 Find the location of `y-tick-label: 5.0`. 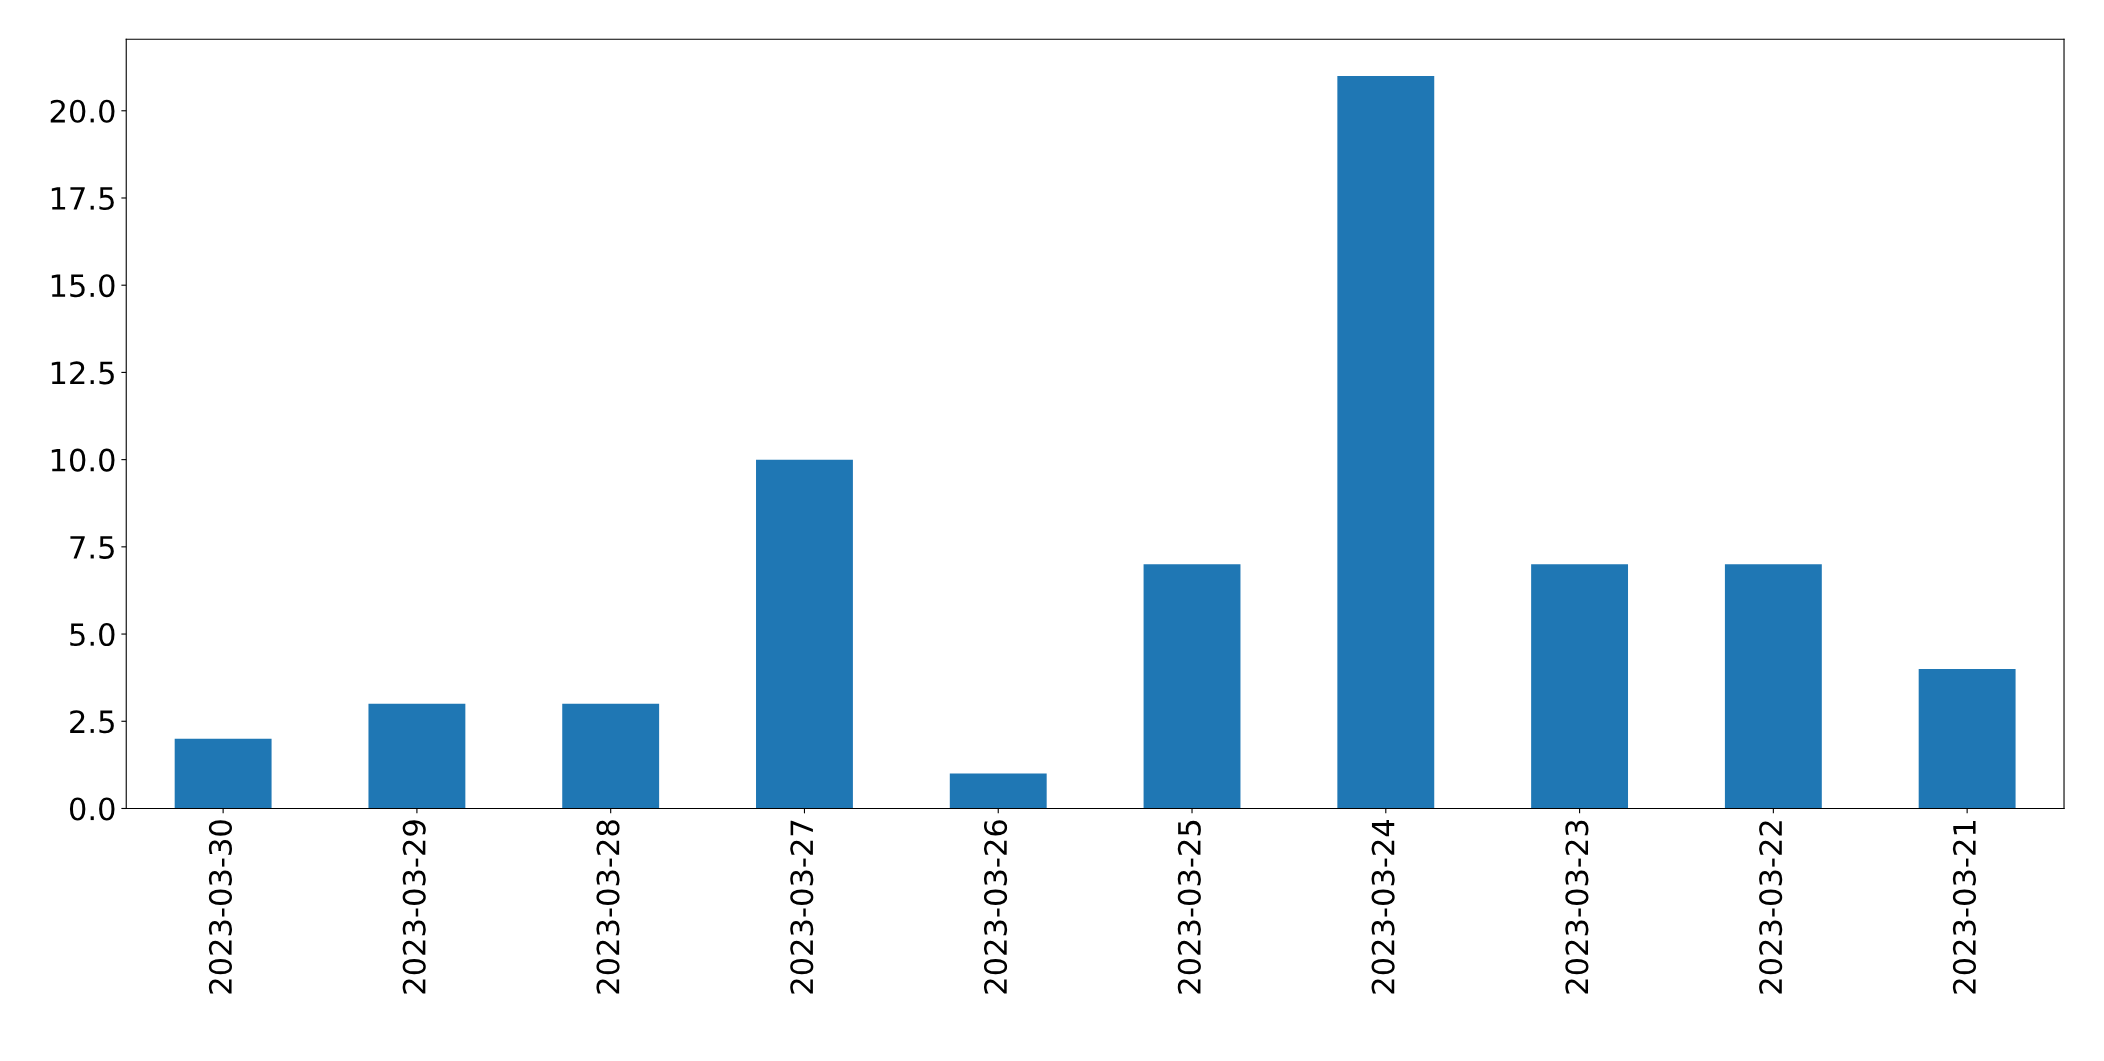

y-tick-label: 5.0 is located at coordinates (92, 634).